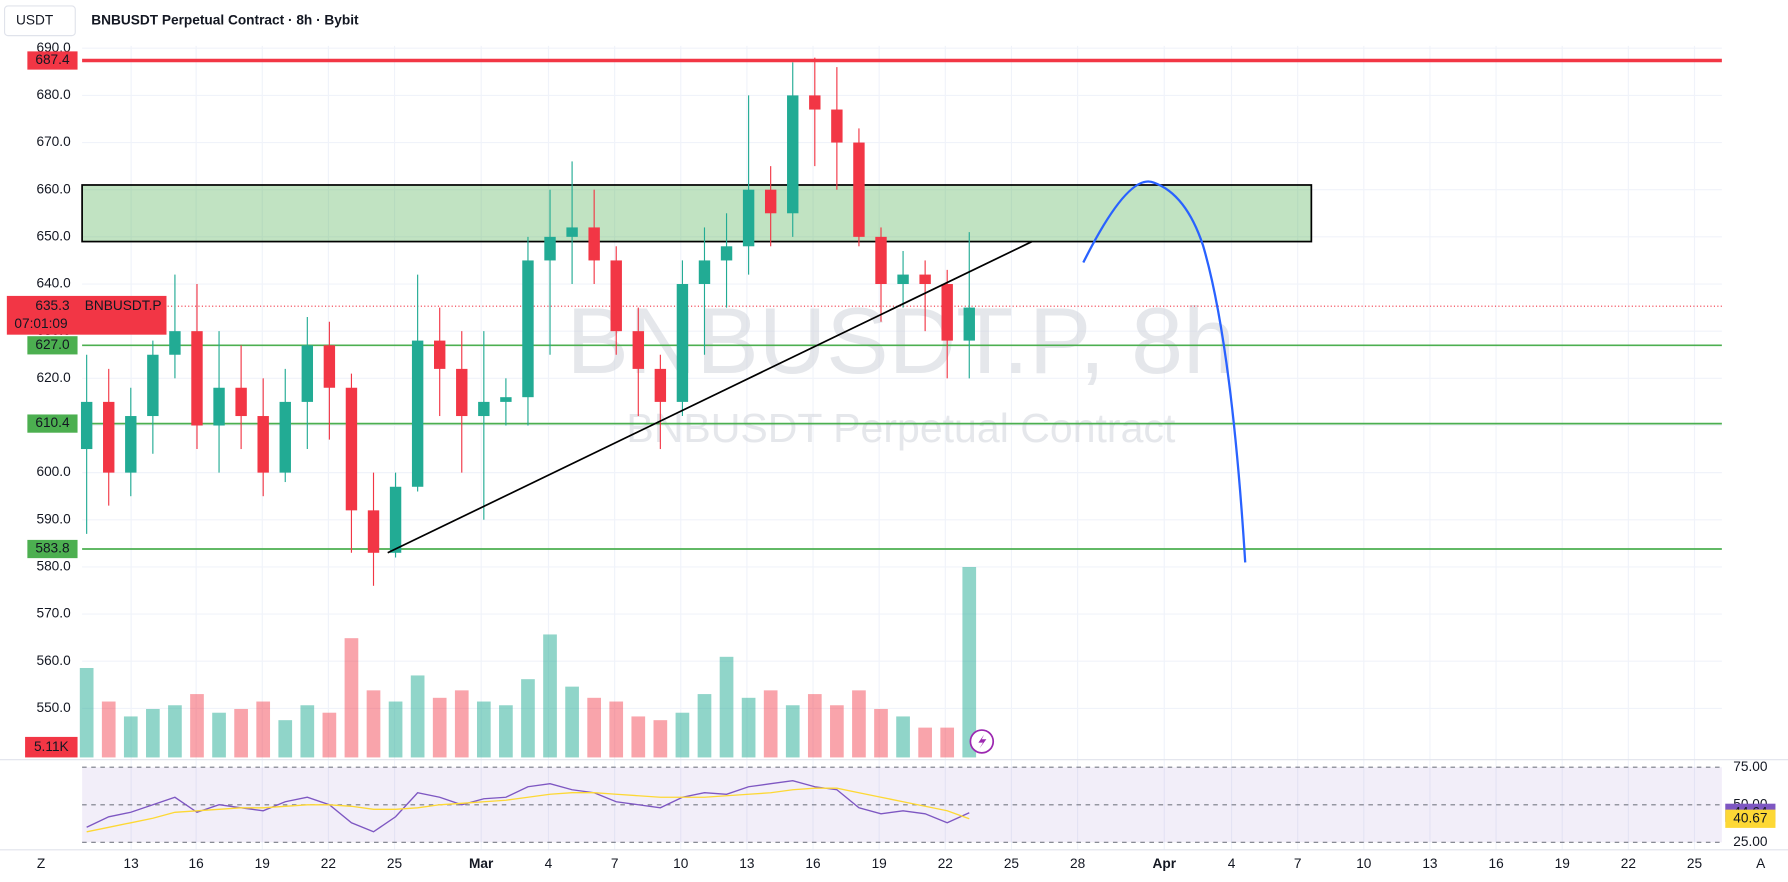  I want to click on level-label: 610.4, so click(52, 422).